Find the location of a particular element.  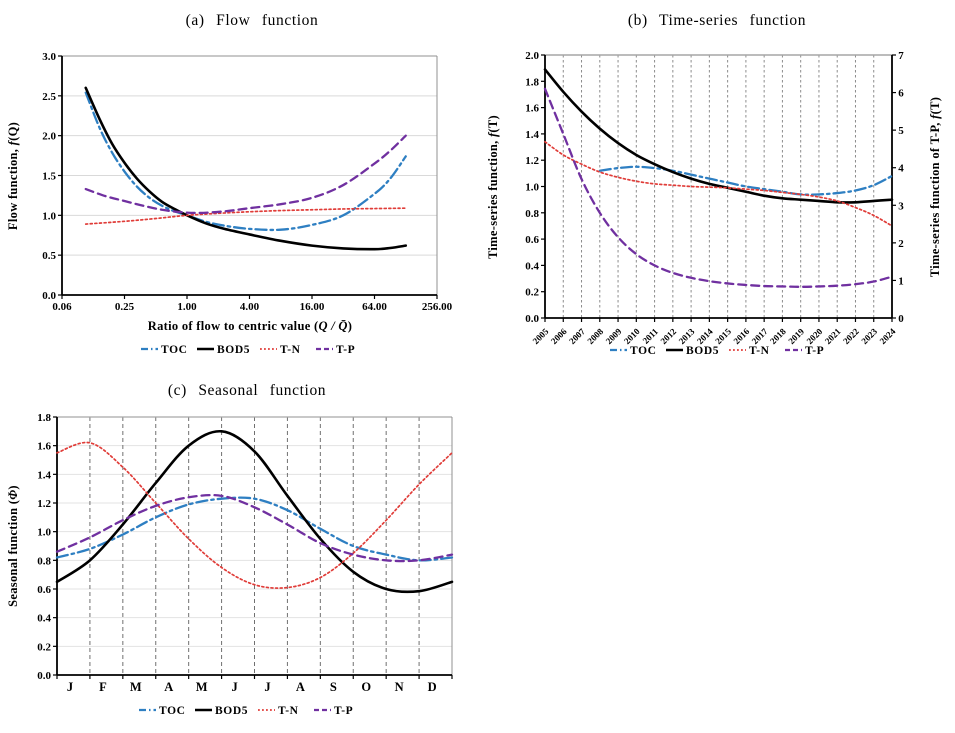

left-y-tick-label: 1.8 is located at coordinates (532, 82).